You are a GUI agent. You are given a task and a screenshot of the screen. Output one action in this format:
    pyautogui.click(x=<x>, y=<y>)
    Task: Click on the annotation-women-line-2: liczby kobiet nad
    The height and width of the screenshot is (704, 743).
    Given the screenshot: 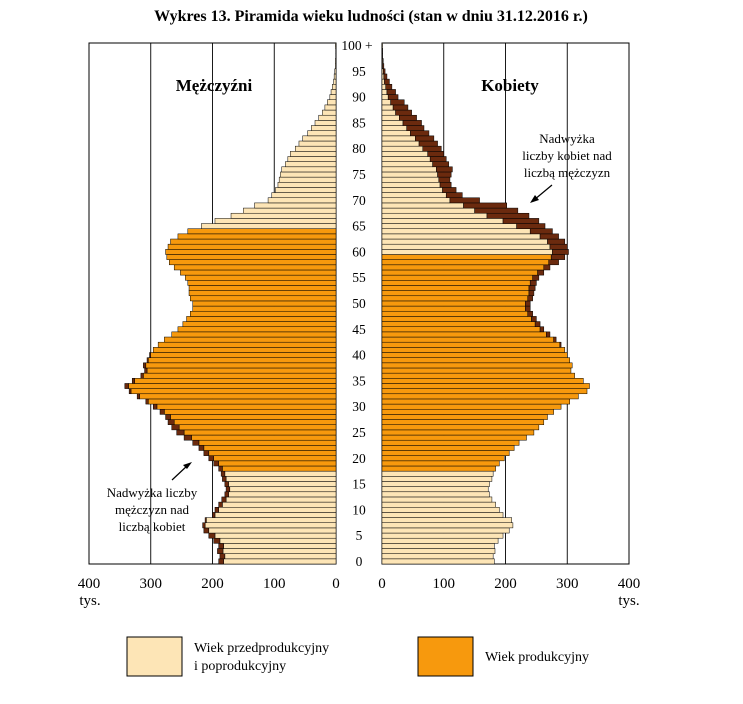 What is the action you would take?
    pyautogui.click(x=567, y=155)
    